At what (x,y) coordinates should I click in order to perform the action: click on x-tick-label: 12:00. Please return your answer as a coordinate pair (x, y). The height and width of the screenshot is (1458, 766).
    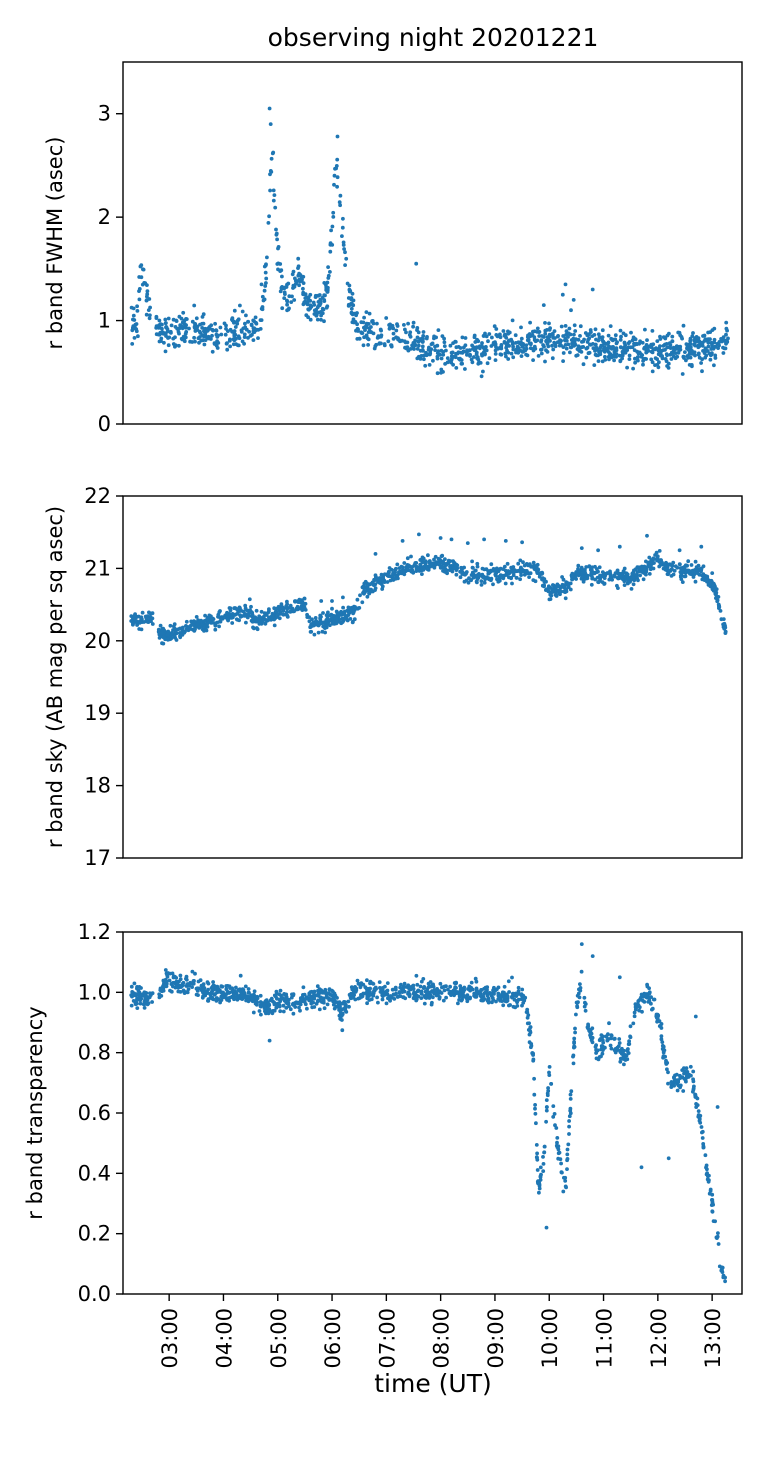
    Looking at the image, I should click on (659, 1338).